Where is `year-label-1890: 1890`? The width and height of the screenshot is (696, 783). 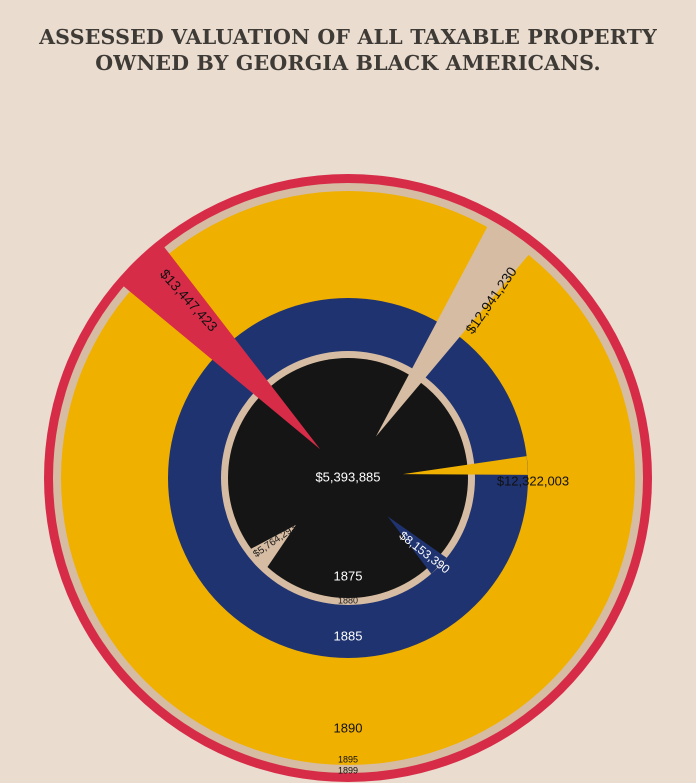
year-label-1890: 1890 is located at coordinates (348, 727).